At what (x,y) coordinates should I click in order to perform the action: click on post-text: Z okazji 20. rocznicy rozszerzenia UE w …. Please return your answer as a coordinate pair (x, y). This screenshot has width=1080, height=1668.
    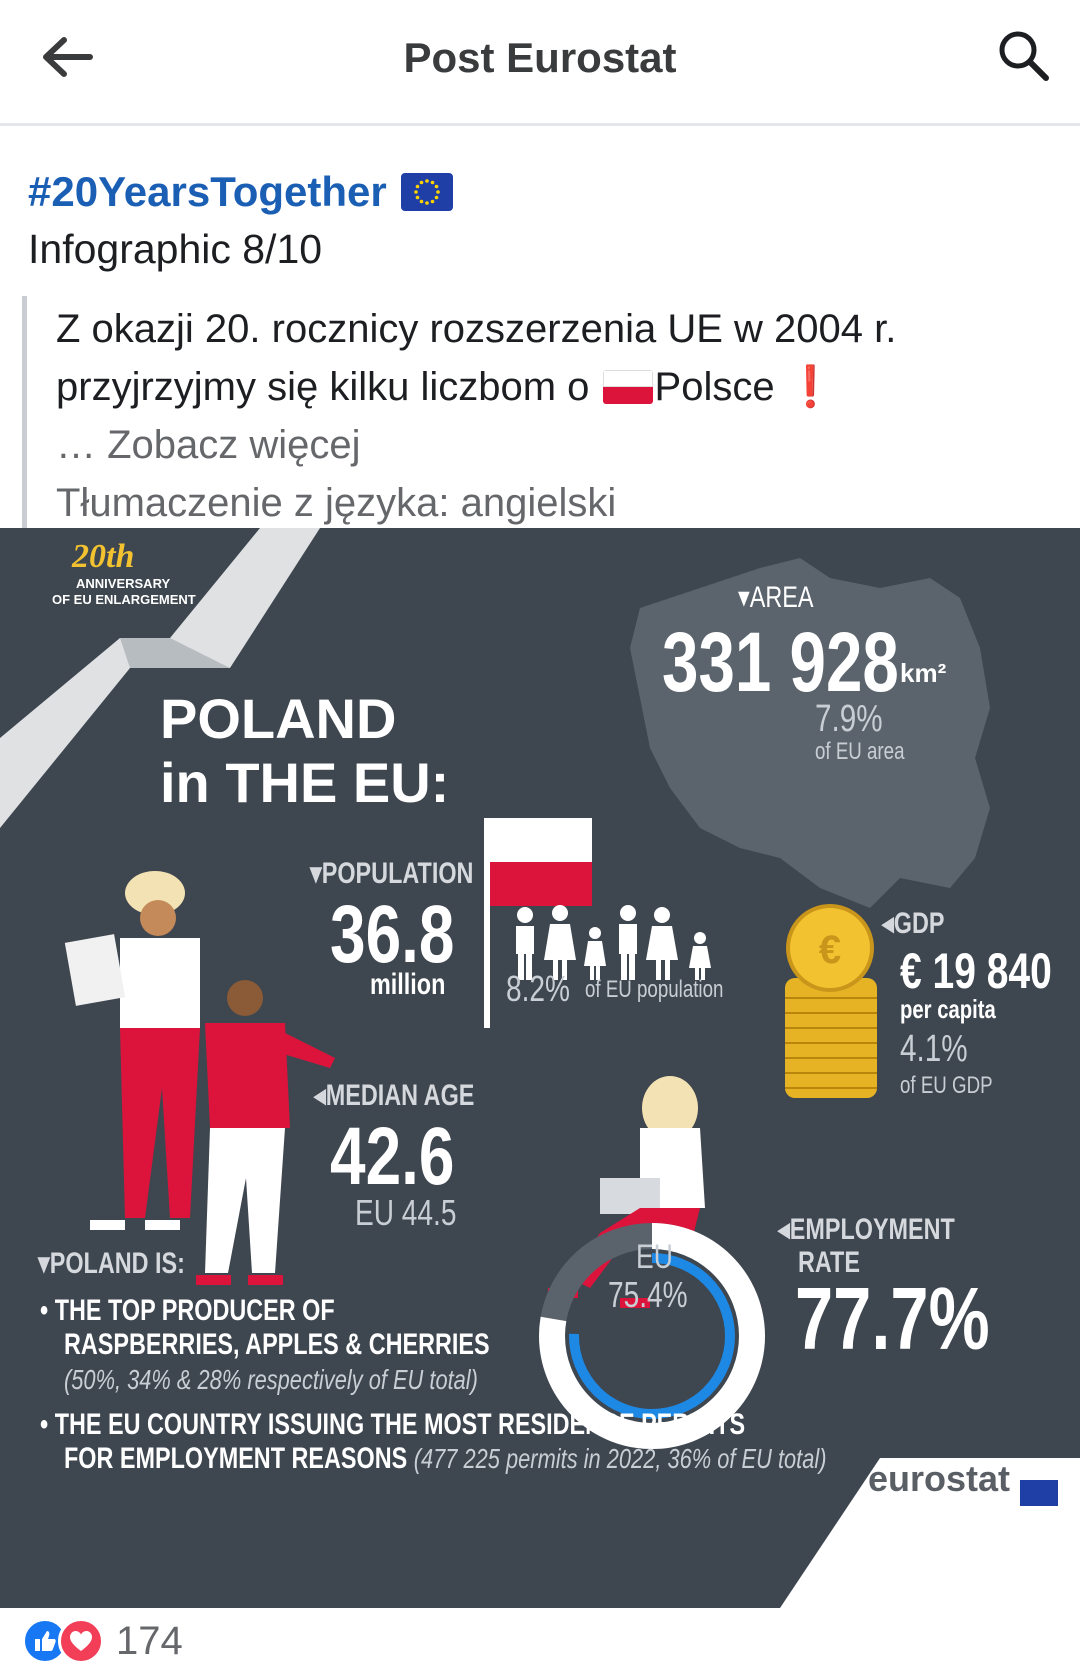
    Looking at the image, I should click on (556, 416).